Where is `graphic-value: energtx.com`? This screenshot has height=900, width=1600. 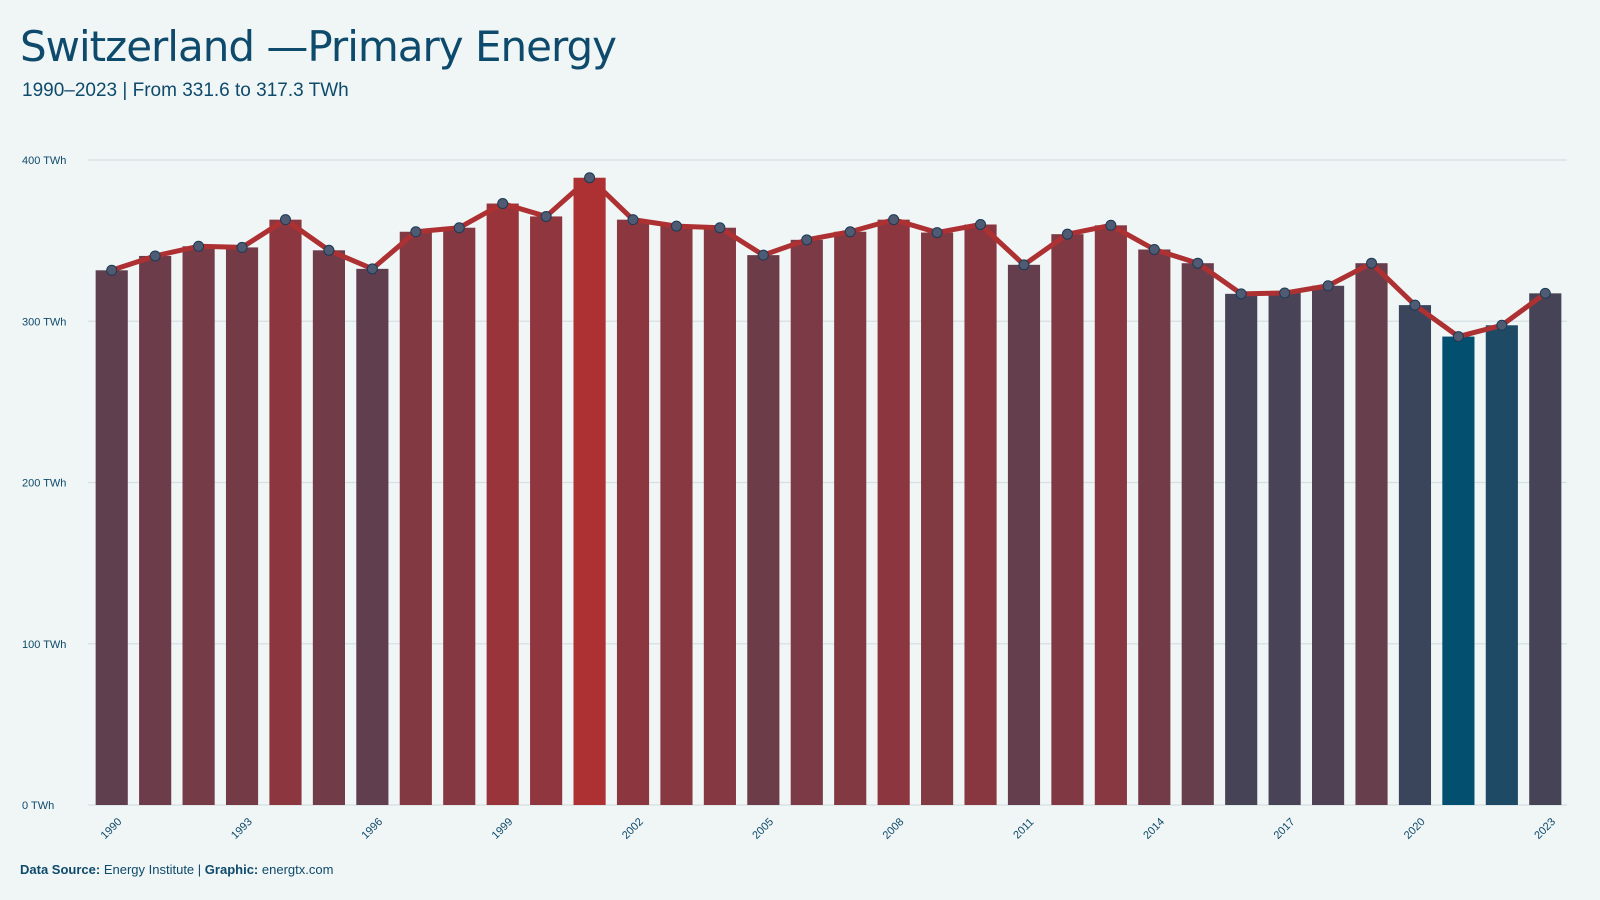
graphic-value: energtx.com is located at coordinates (297, 869).